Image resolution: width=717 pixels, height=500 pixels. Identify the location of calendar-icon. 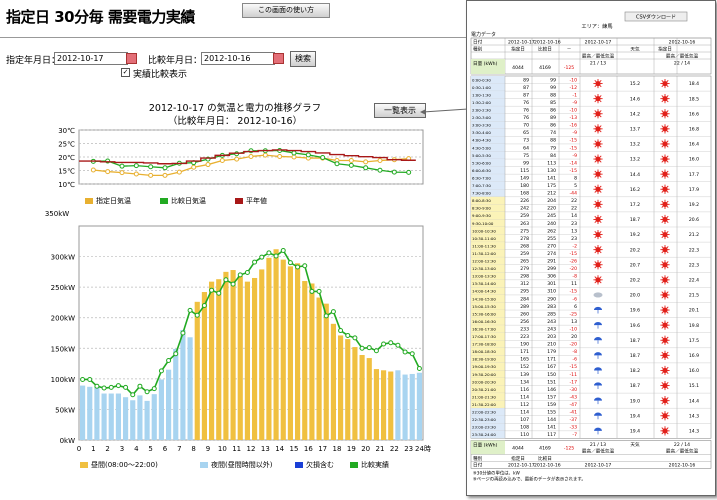
(131, 58).